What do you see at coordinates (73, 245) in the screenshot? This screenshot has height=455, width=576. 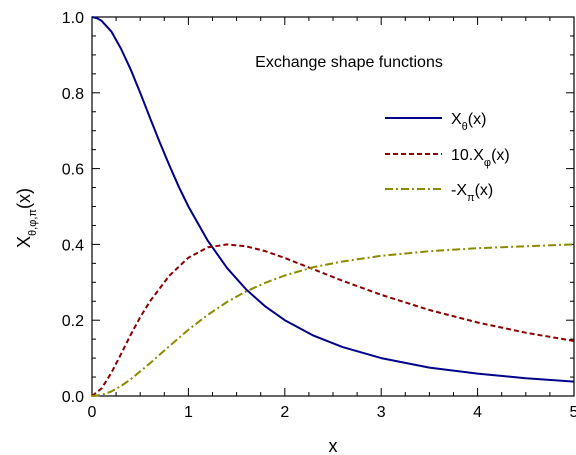 I see `y-tick-label: 0.4` at bounding box center [73, 245].